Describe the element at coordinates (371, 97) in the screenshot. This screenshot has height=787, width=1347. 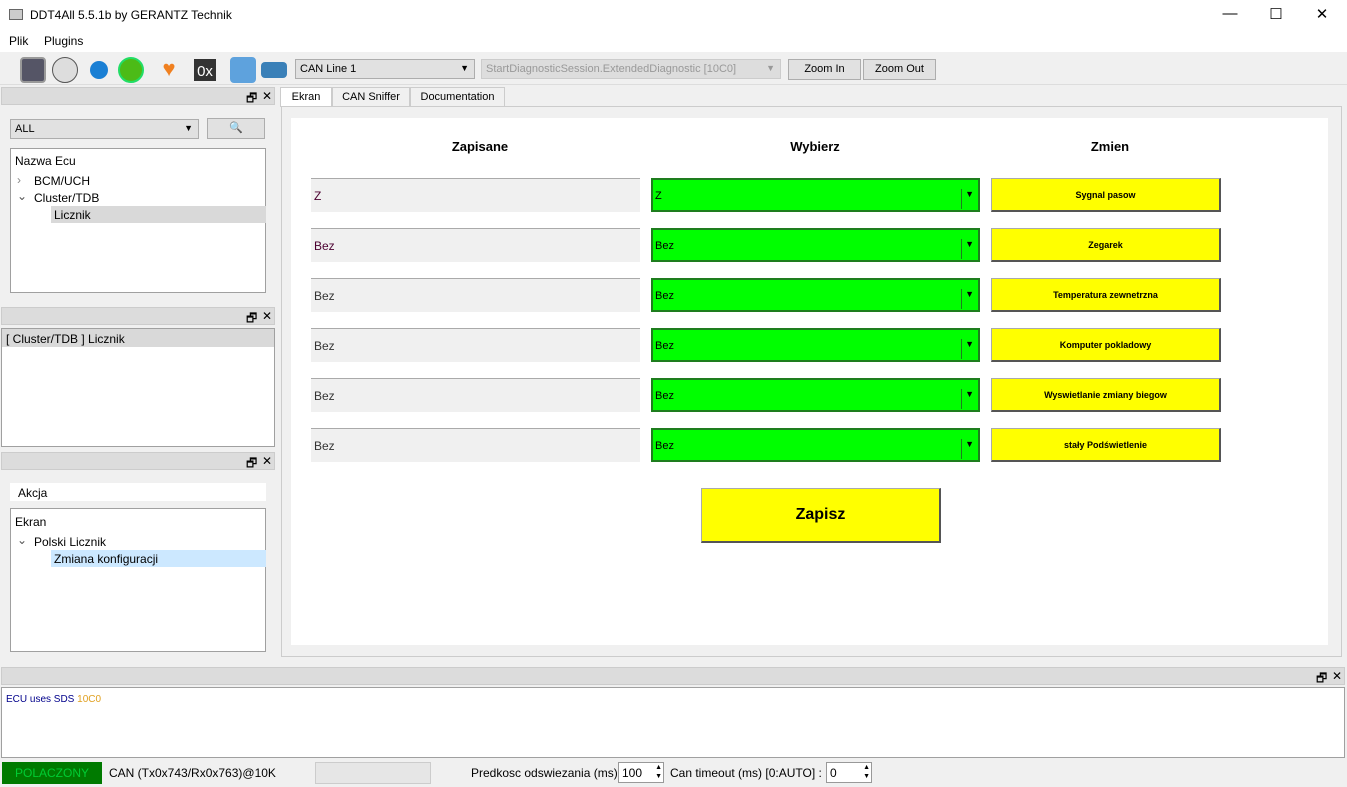
I see `tab-can-sniffer: CAN Sniffer` at that location.